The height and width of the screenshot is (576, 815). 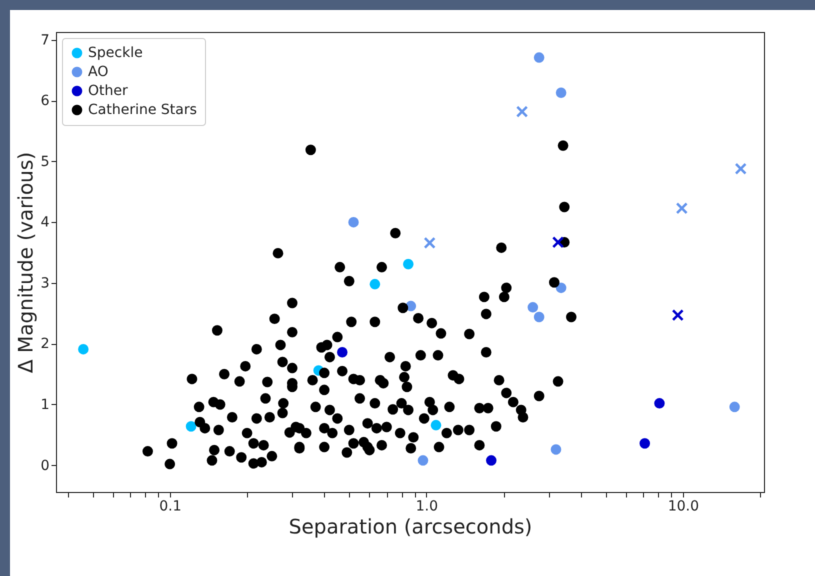 What do you see at coordinates (45, 344) in the screenshot?
I see `y-tick-label: 2` at bounding box center [45, 344].